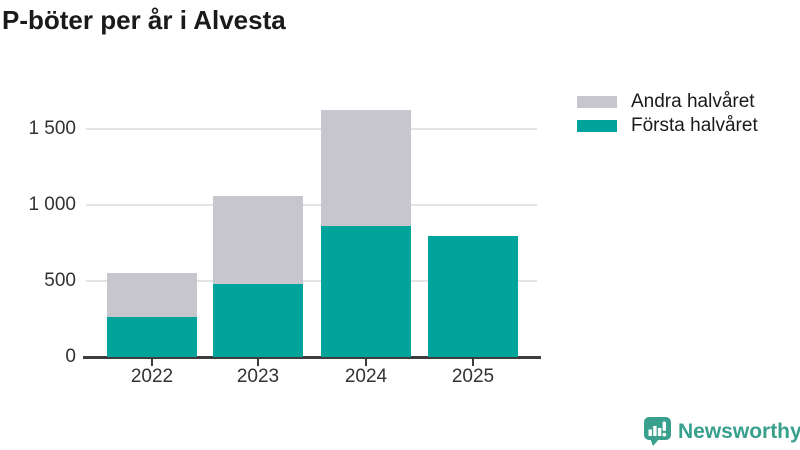 Image resolution: width=800 pixels, height=450 pixels. Describe the element at coordinates (312, 357) in the screenshot. I see `x-axis-line` at that location.